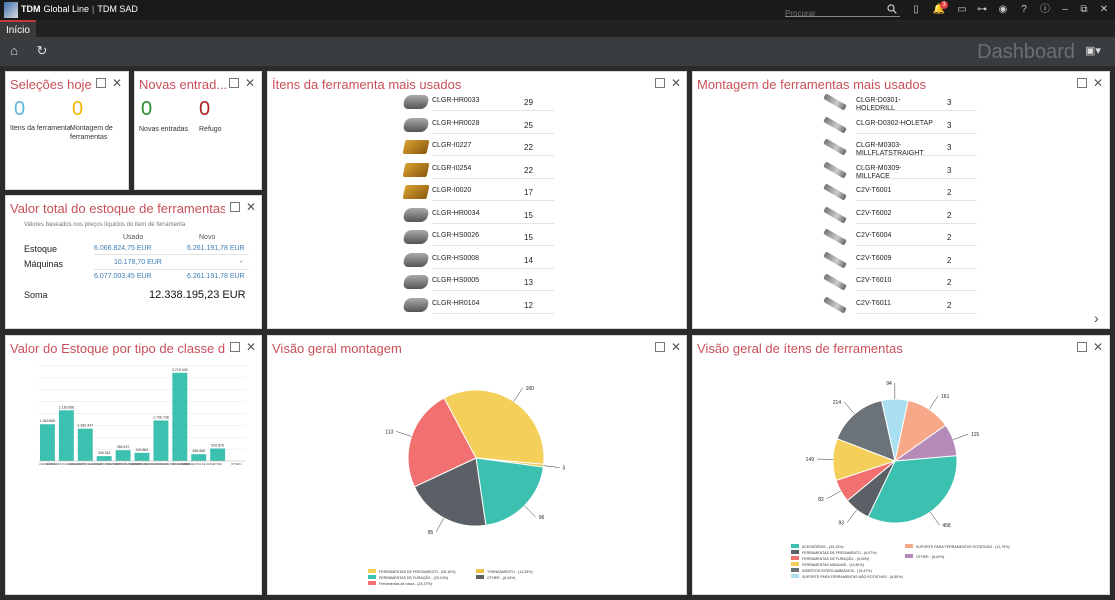  Describe the element at coordinates (874, 213) in the screenshot. I see `list-item-name: C2V-T6002` at that location.